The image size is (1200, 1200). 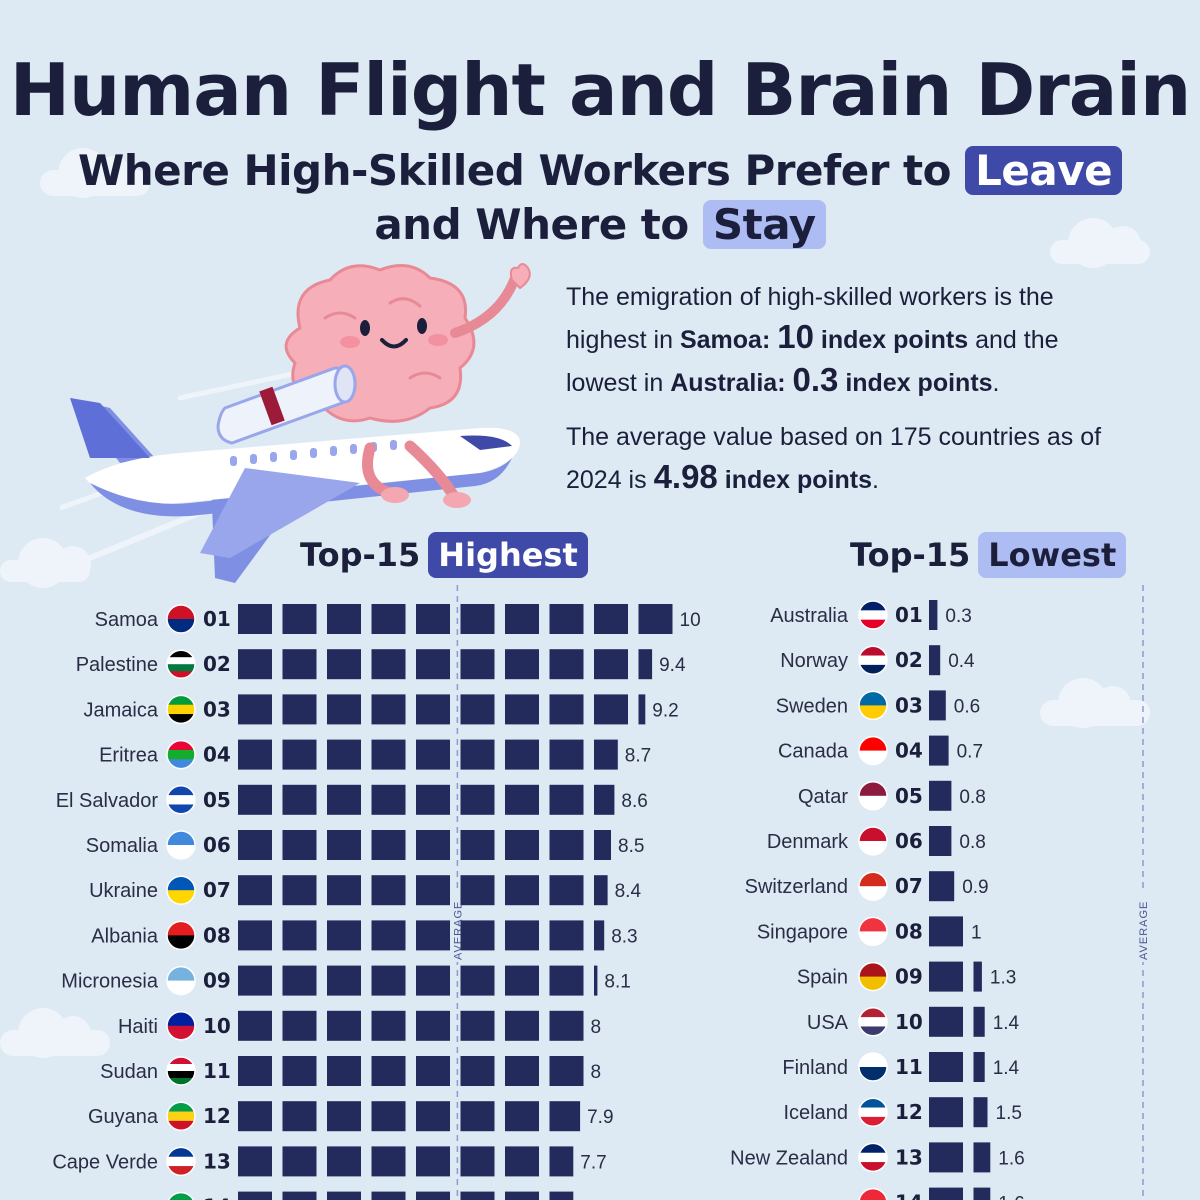 I want to click on country-label: Finland, so click(x=815, y=1068).